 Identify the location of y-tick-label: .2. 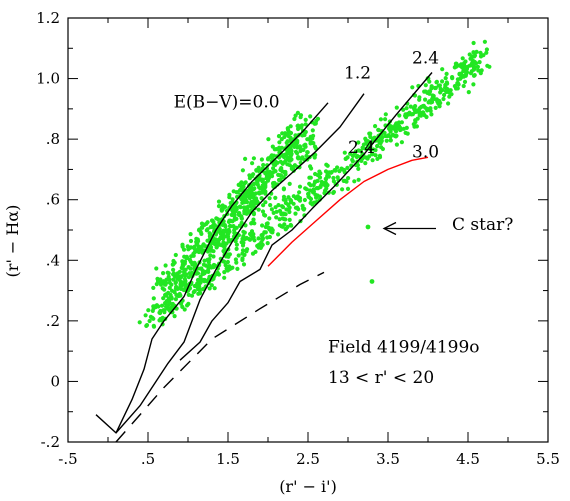
(53, 321).